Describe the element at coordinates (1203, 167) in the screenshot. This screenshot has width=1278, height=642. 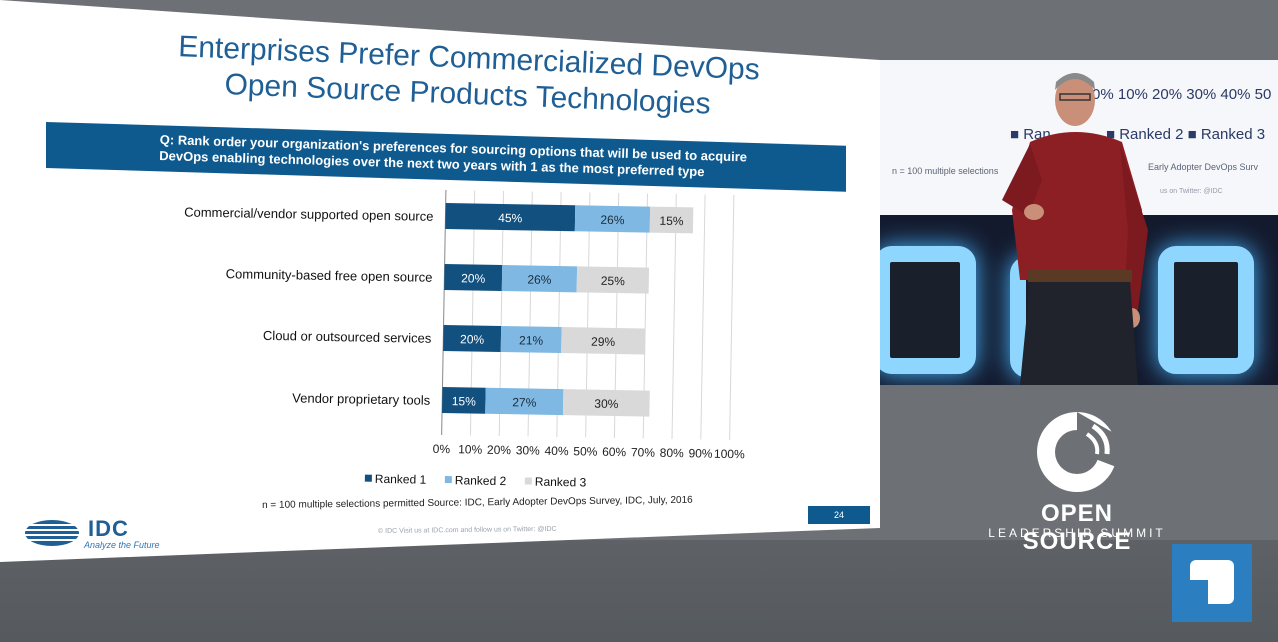
I see `inset-source: Early Adopter DevOps Surv` at that location.